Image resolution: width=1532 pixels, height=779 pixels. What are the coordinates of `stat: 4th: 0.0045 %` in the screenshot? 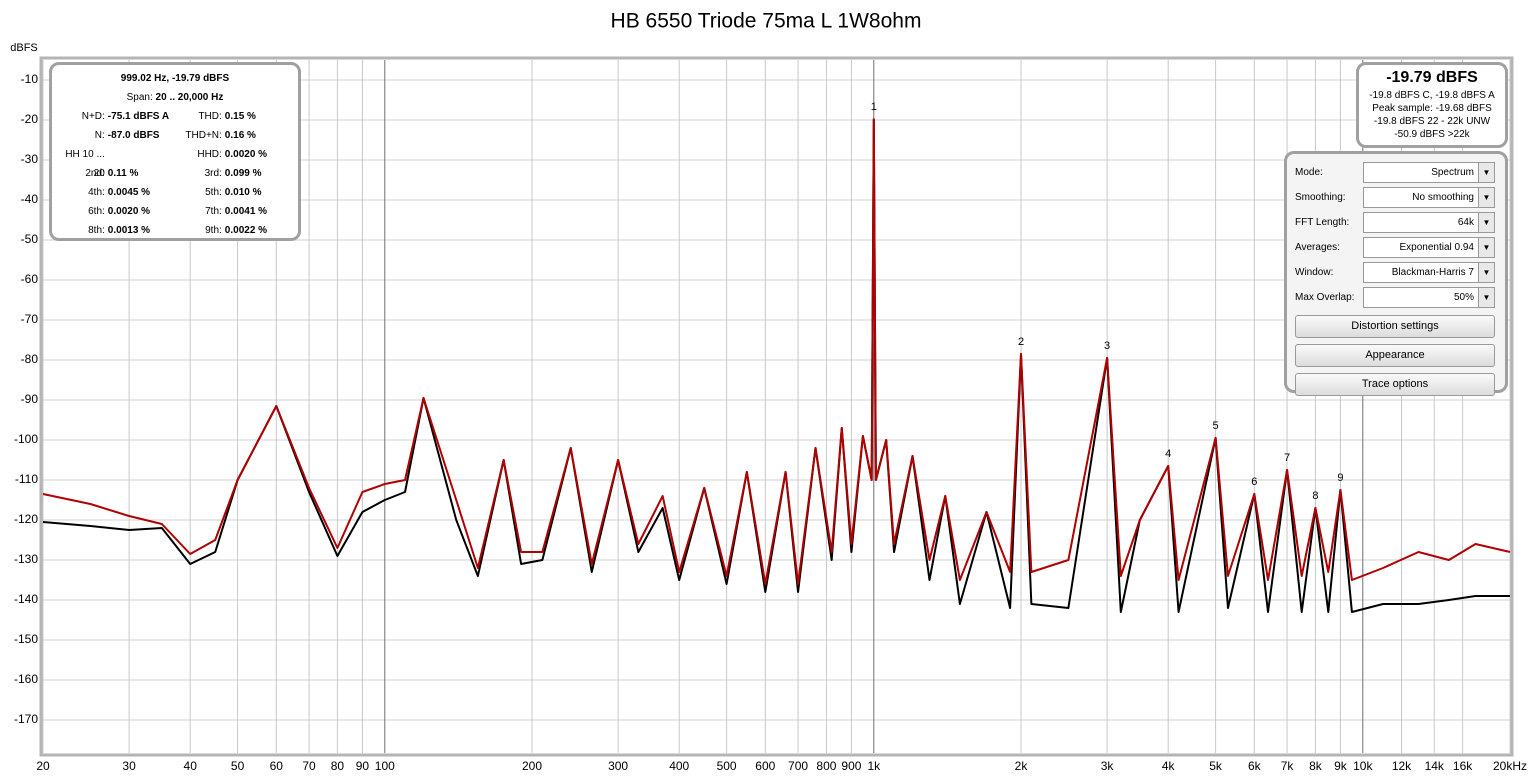 It's located at (116, 192).